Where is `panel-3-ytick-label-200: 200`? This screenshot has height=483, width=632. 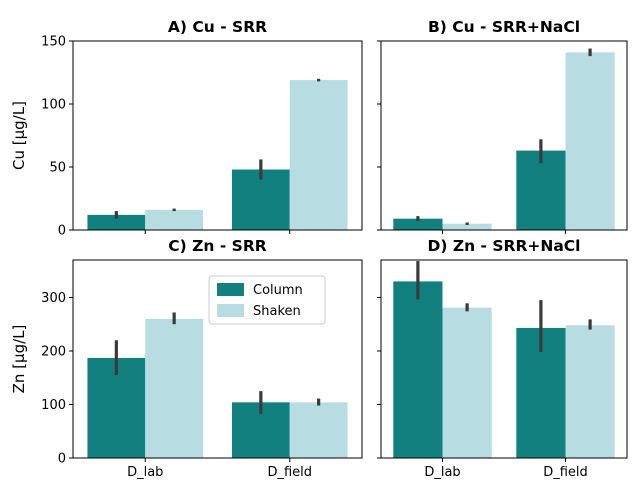 panel-3-ytick-label-200: 200 is located at coordinates (53, 351).